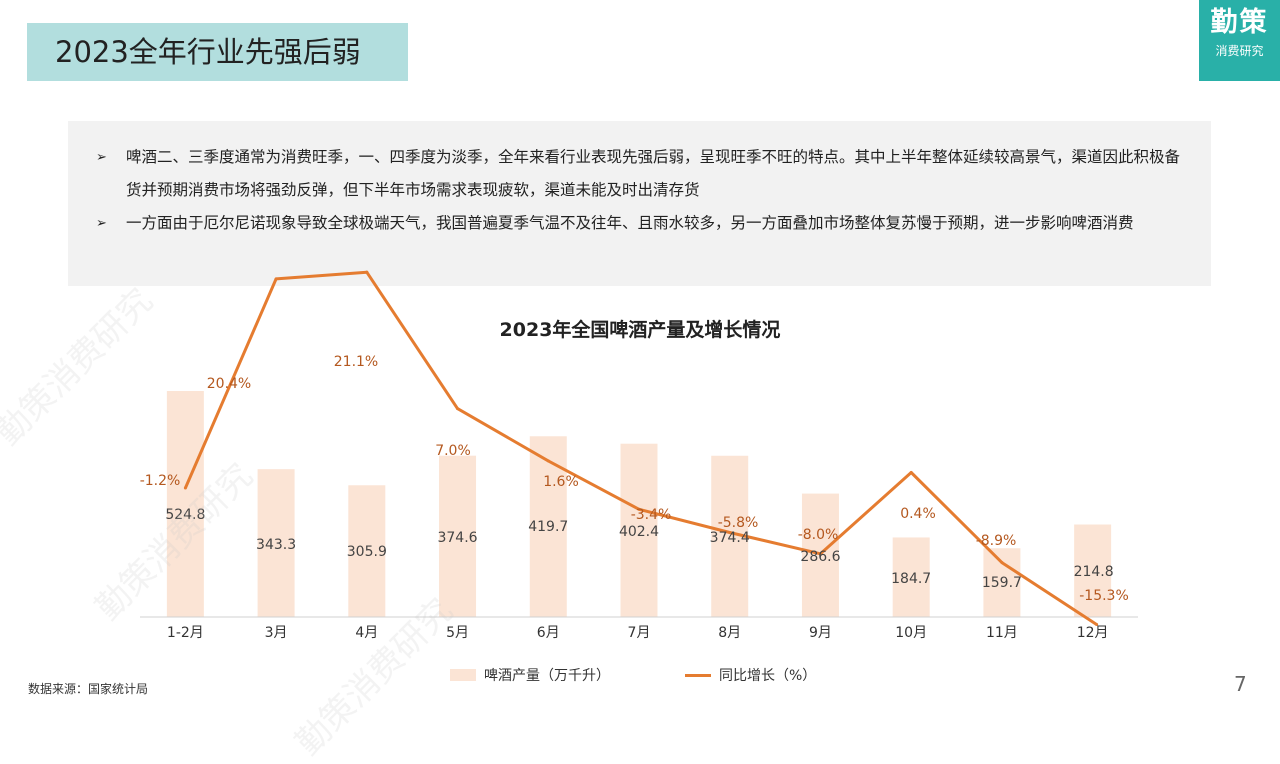  What do you see at coordinates (698, 675) in the screenshot?
I see `legend-line-swatch` at bounding box center [698, 675].